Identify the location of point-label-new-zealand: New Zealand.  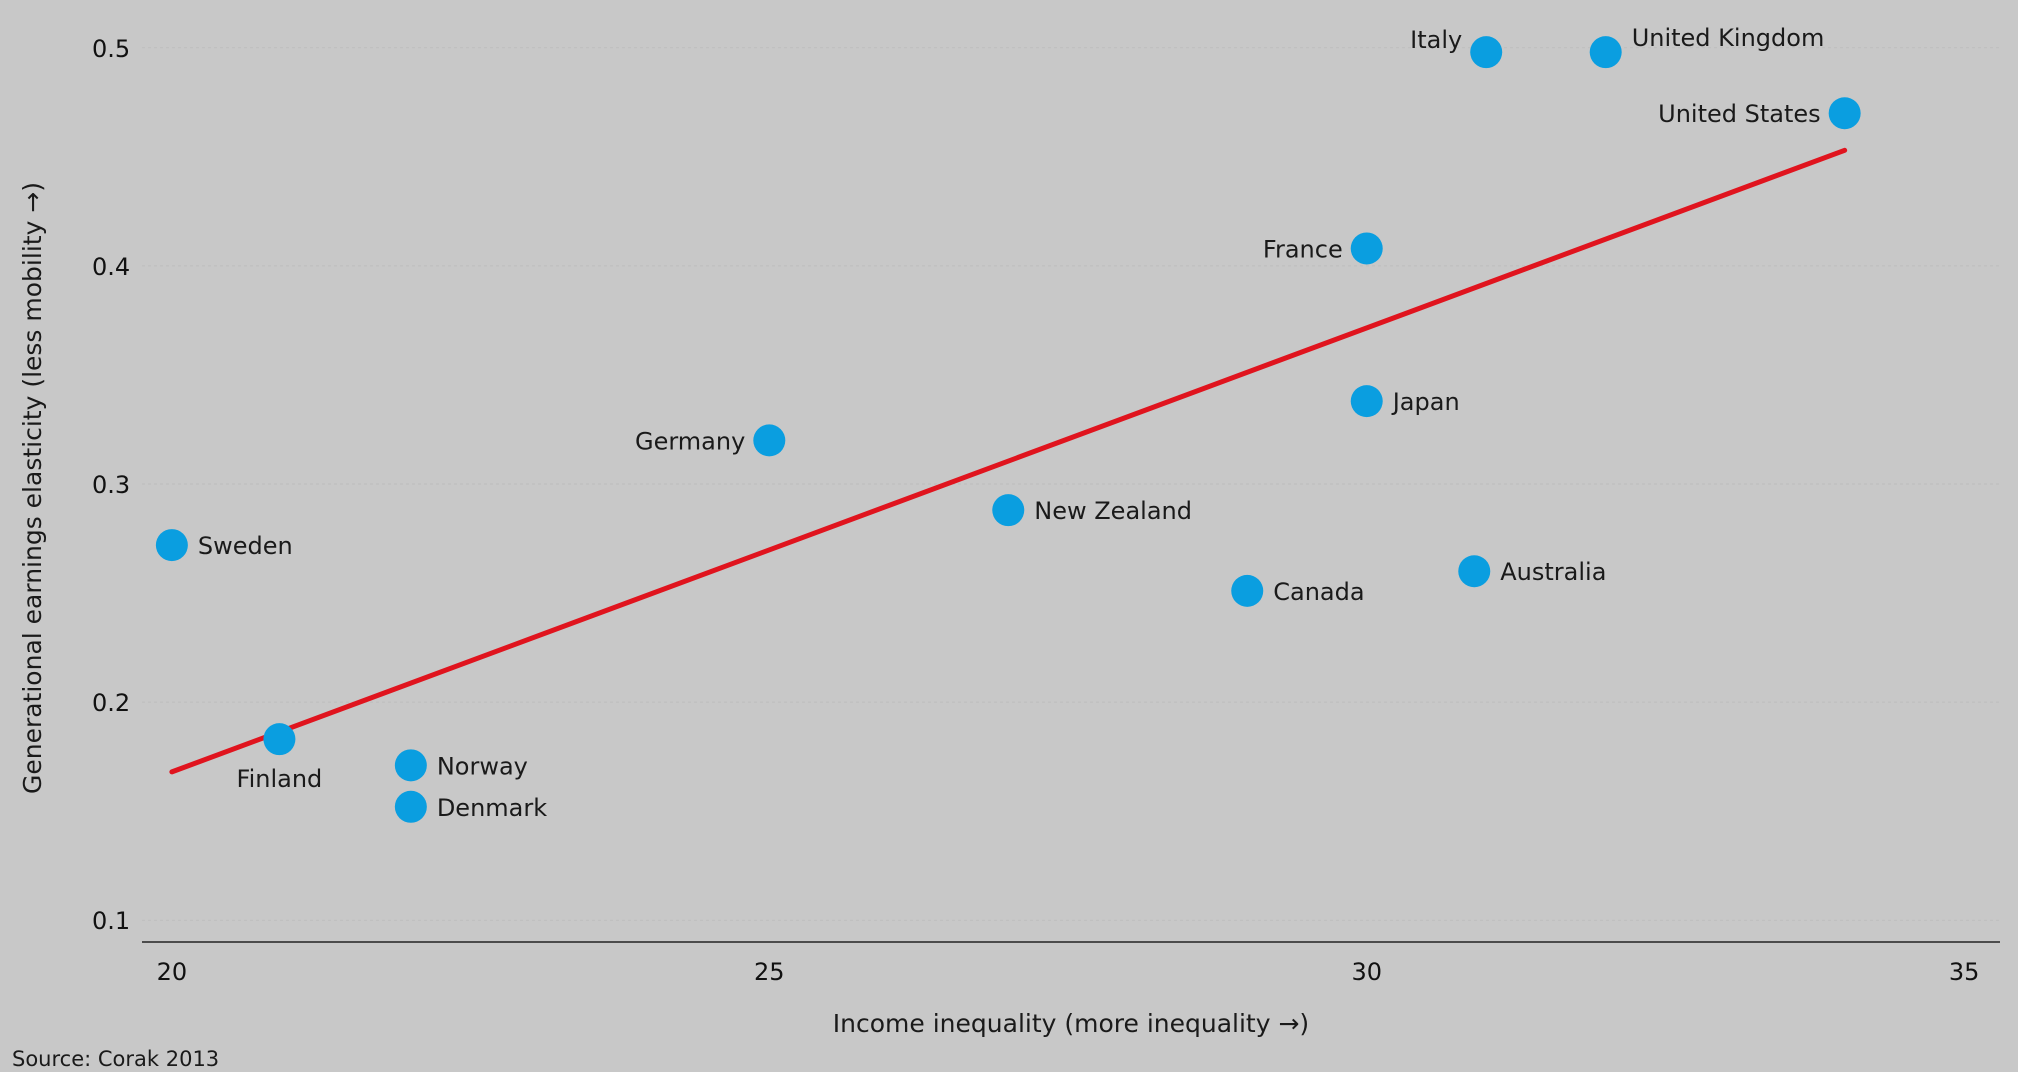
(1113, 511).